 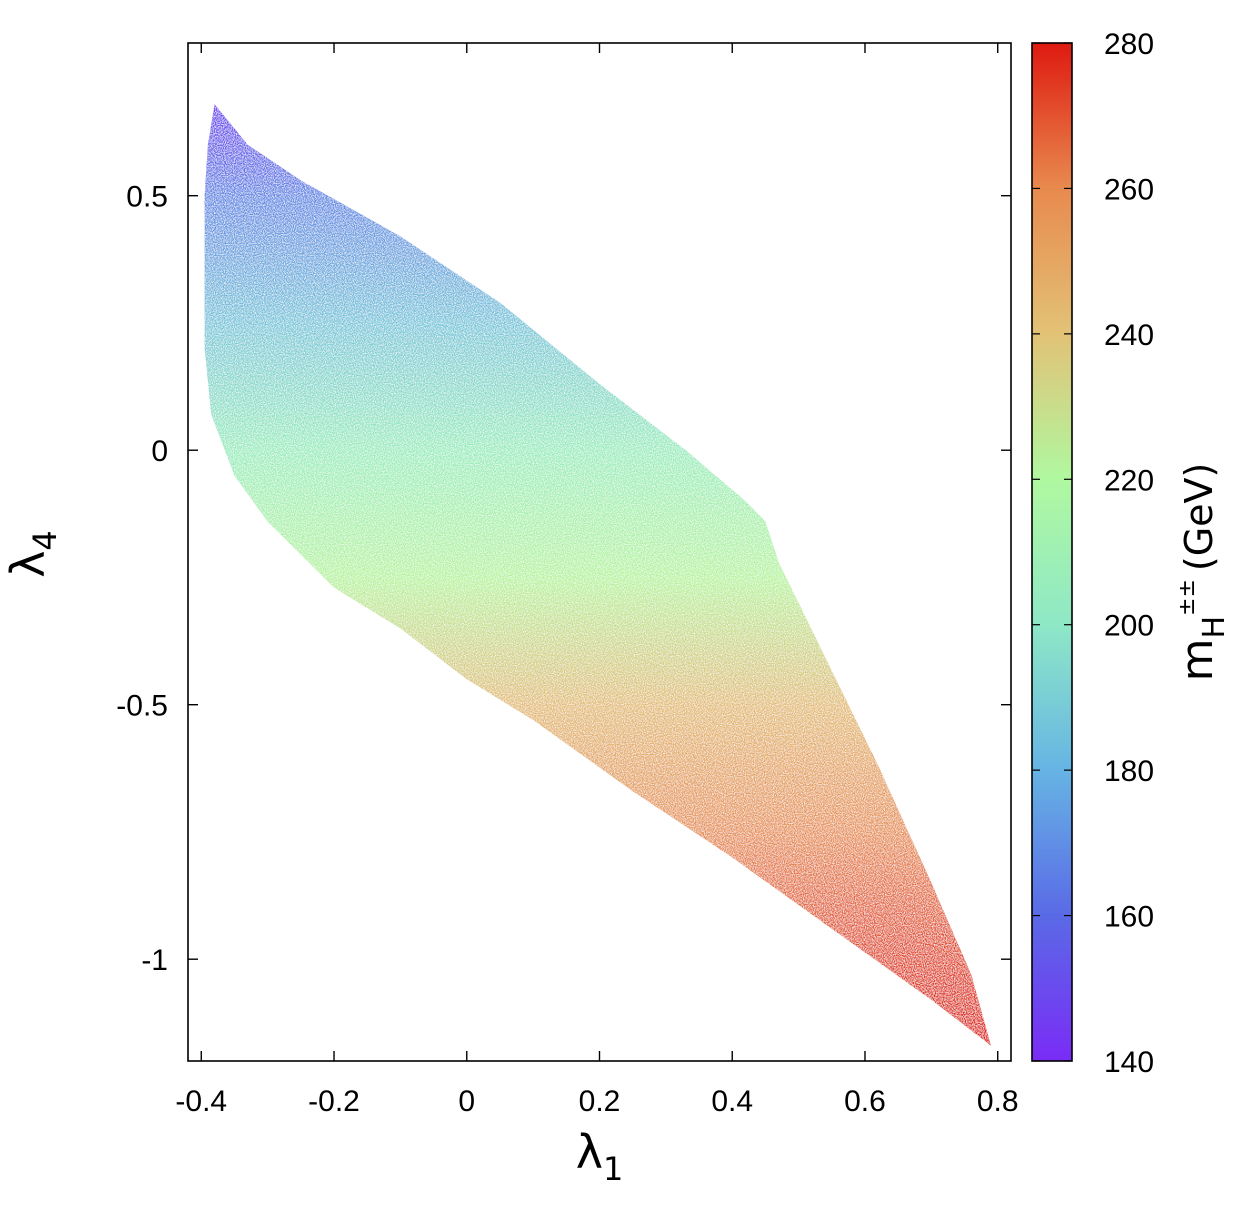 I want to click on colorbar-tick-label: 280, so click(x=1129, y=44).